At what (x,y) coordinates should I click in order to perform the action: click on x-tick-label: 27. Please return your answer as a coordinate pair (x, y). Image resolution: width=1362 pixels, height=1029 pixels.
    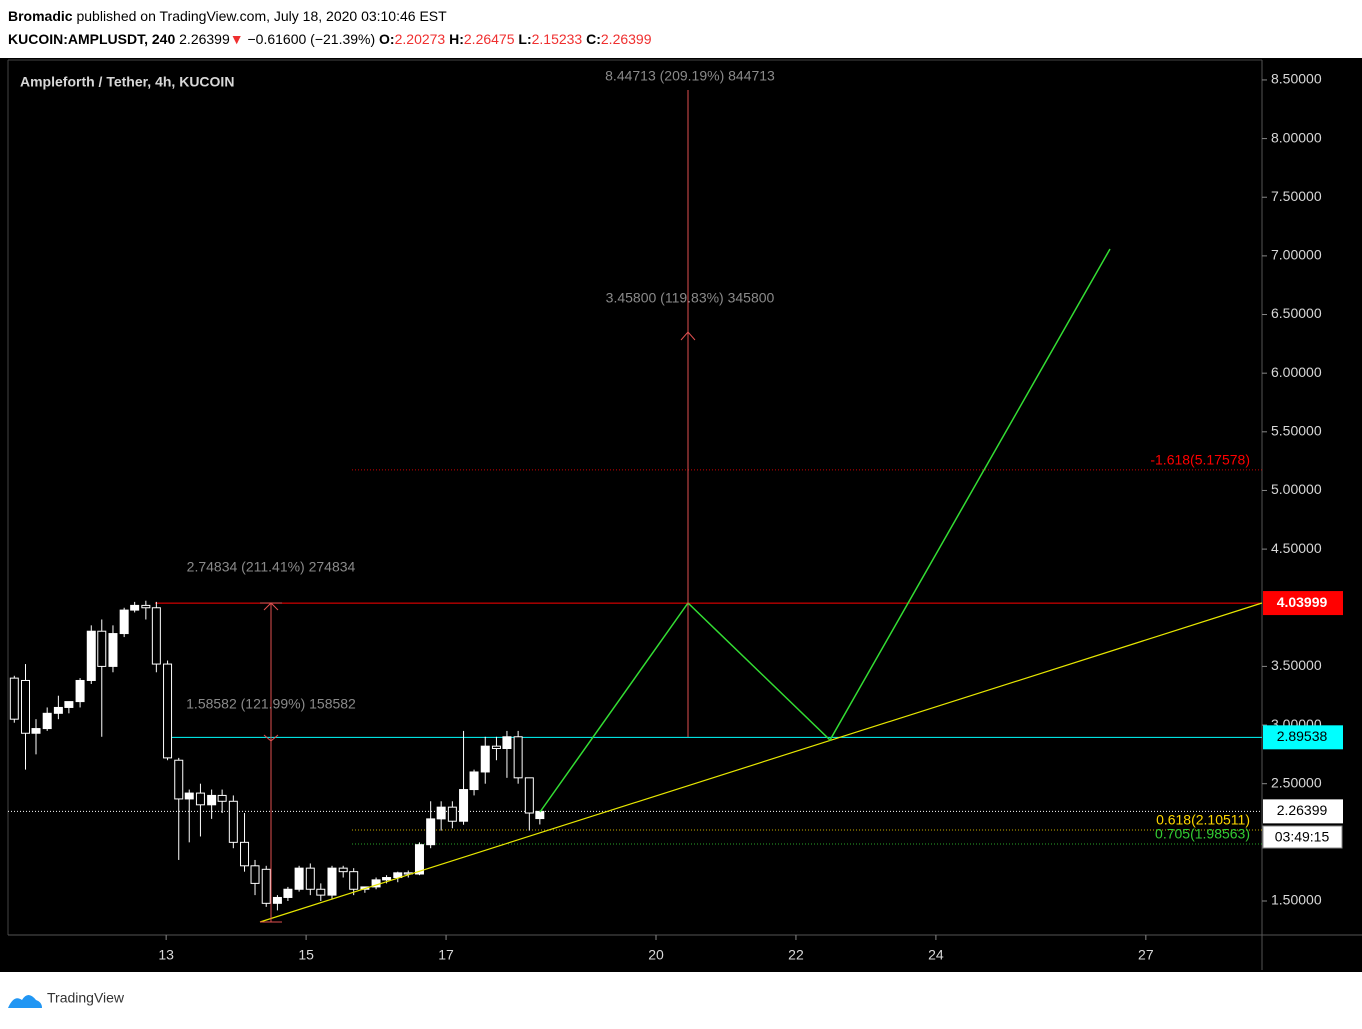
    Looking at the image, I should click on (1146, 955).